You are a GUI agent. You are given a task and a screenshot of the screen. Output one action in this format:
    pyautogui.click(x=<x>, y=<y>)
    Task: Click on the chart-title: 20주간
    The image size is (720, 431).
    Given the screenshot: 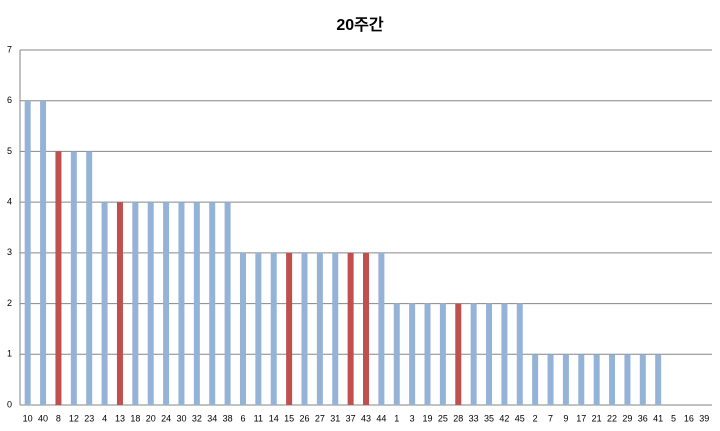 What is the action you would take?
    pyautogui.click(x=360, y=25)
    